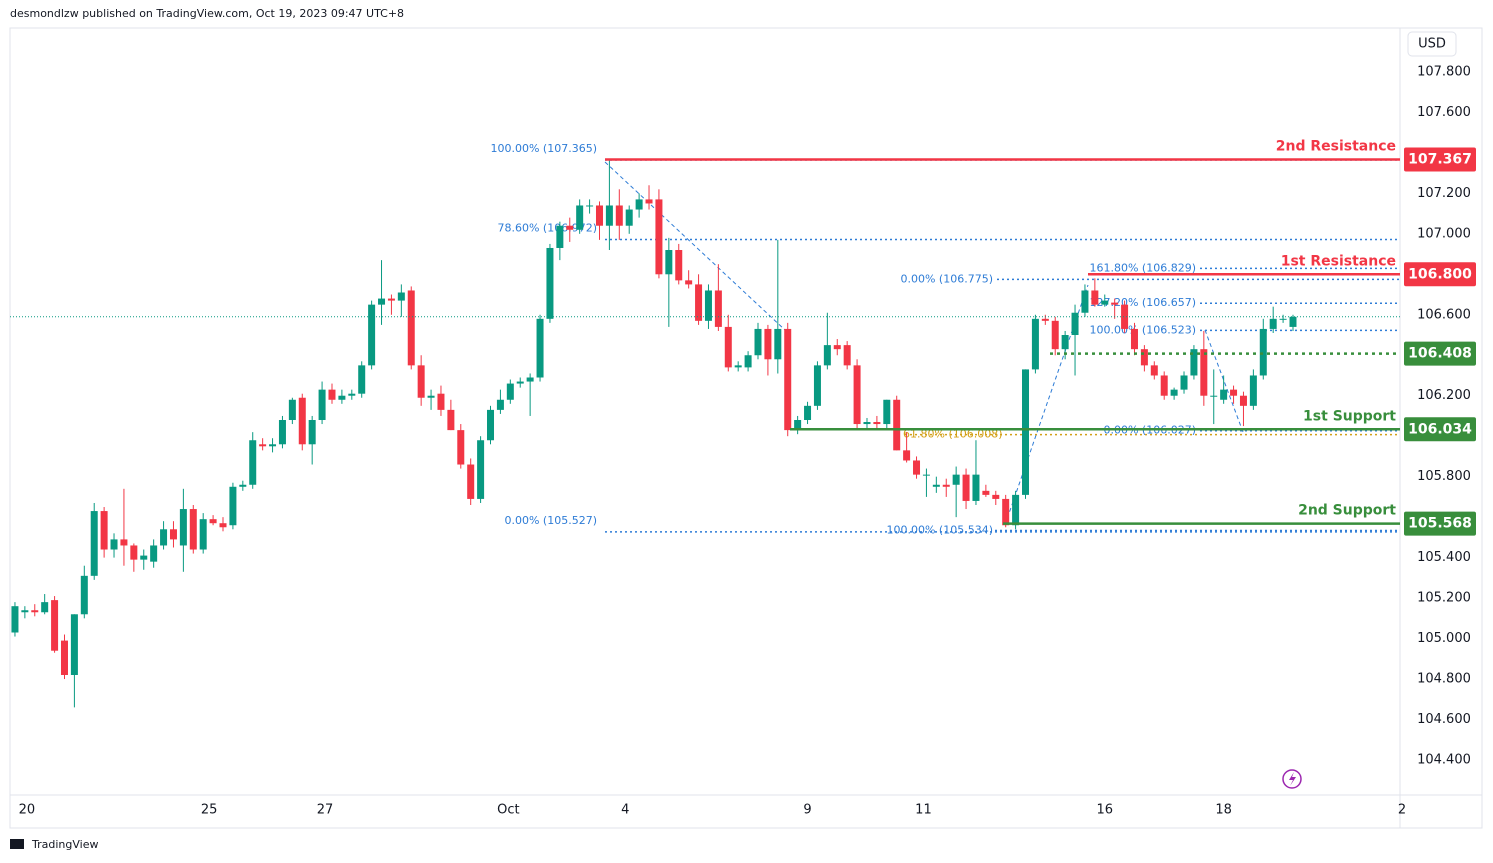 The height and width of the screenshot is (863, 1493). I want to click on fib-label: 127.20% (106.657), so click(1142, 302).